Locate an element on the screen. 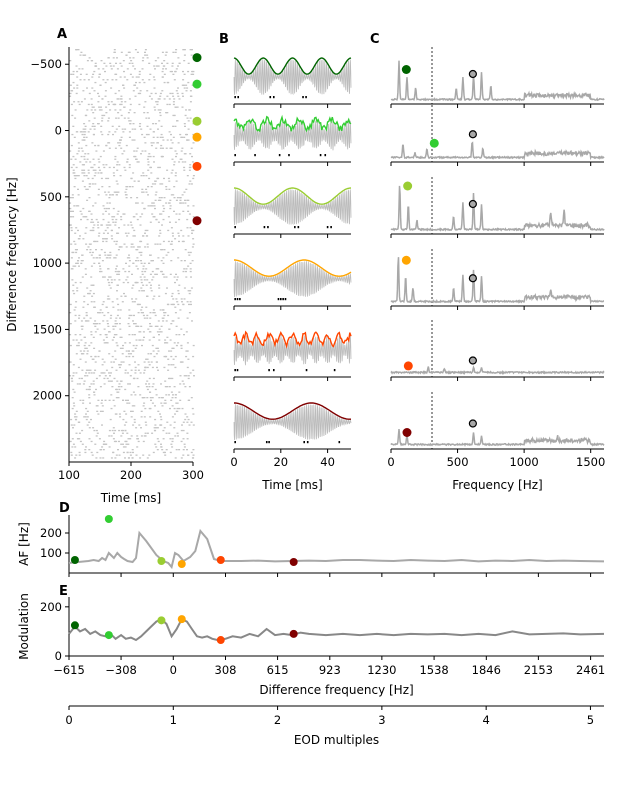 The height and width of the screenshot is (800, 629). x-tick-label: 200 is located at coordinates (131, 475).